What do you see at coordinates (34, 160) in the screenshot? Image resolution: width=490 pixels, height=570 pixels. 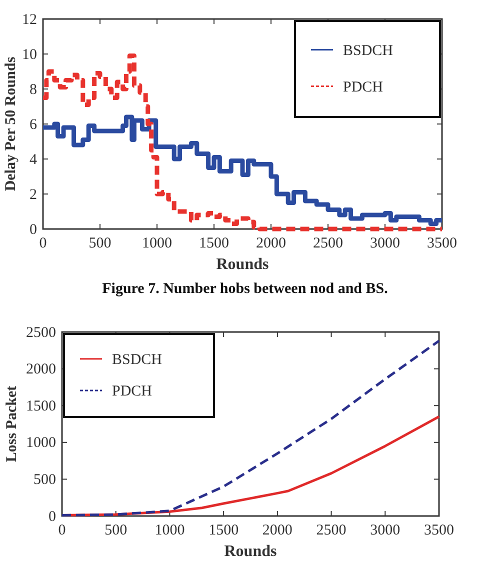 I see `y-tick-label: 4` at bounding box center [34, 160].